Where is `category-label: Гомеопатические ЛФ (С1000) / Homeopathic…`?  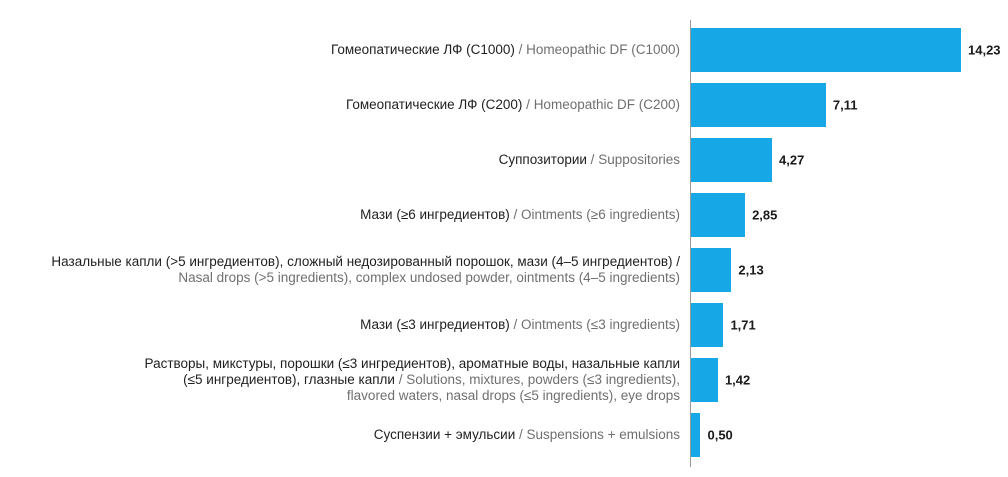 category-label: Гомеопатические ЛФ (С1000) / Homeopathic… is located at coordinates (340, 50).